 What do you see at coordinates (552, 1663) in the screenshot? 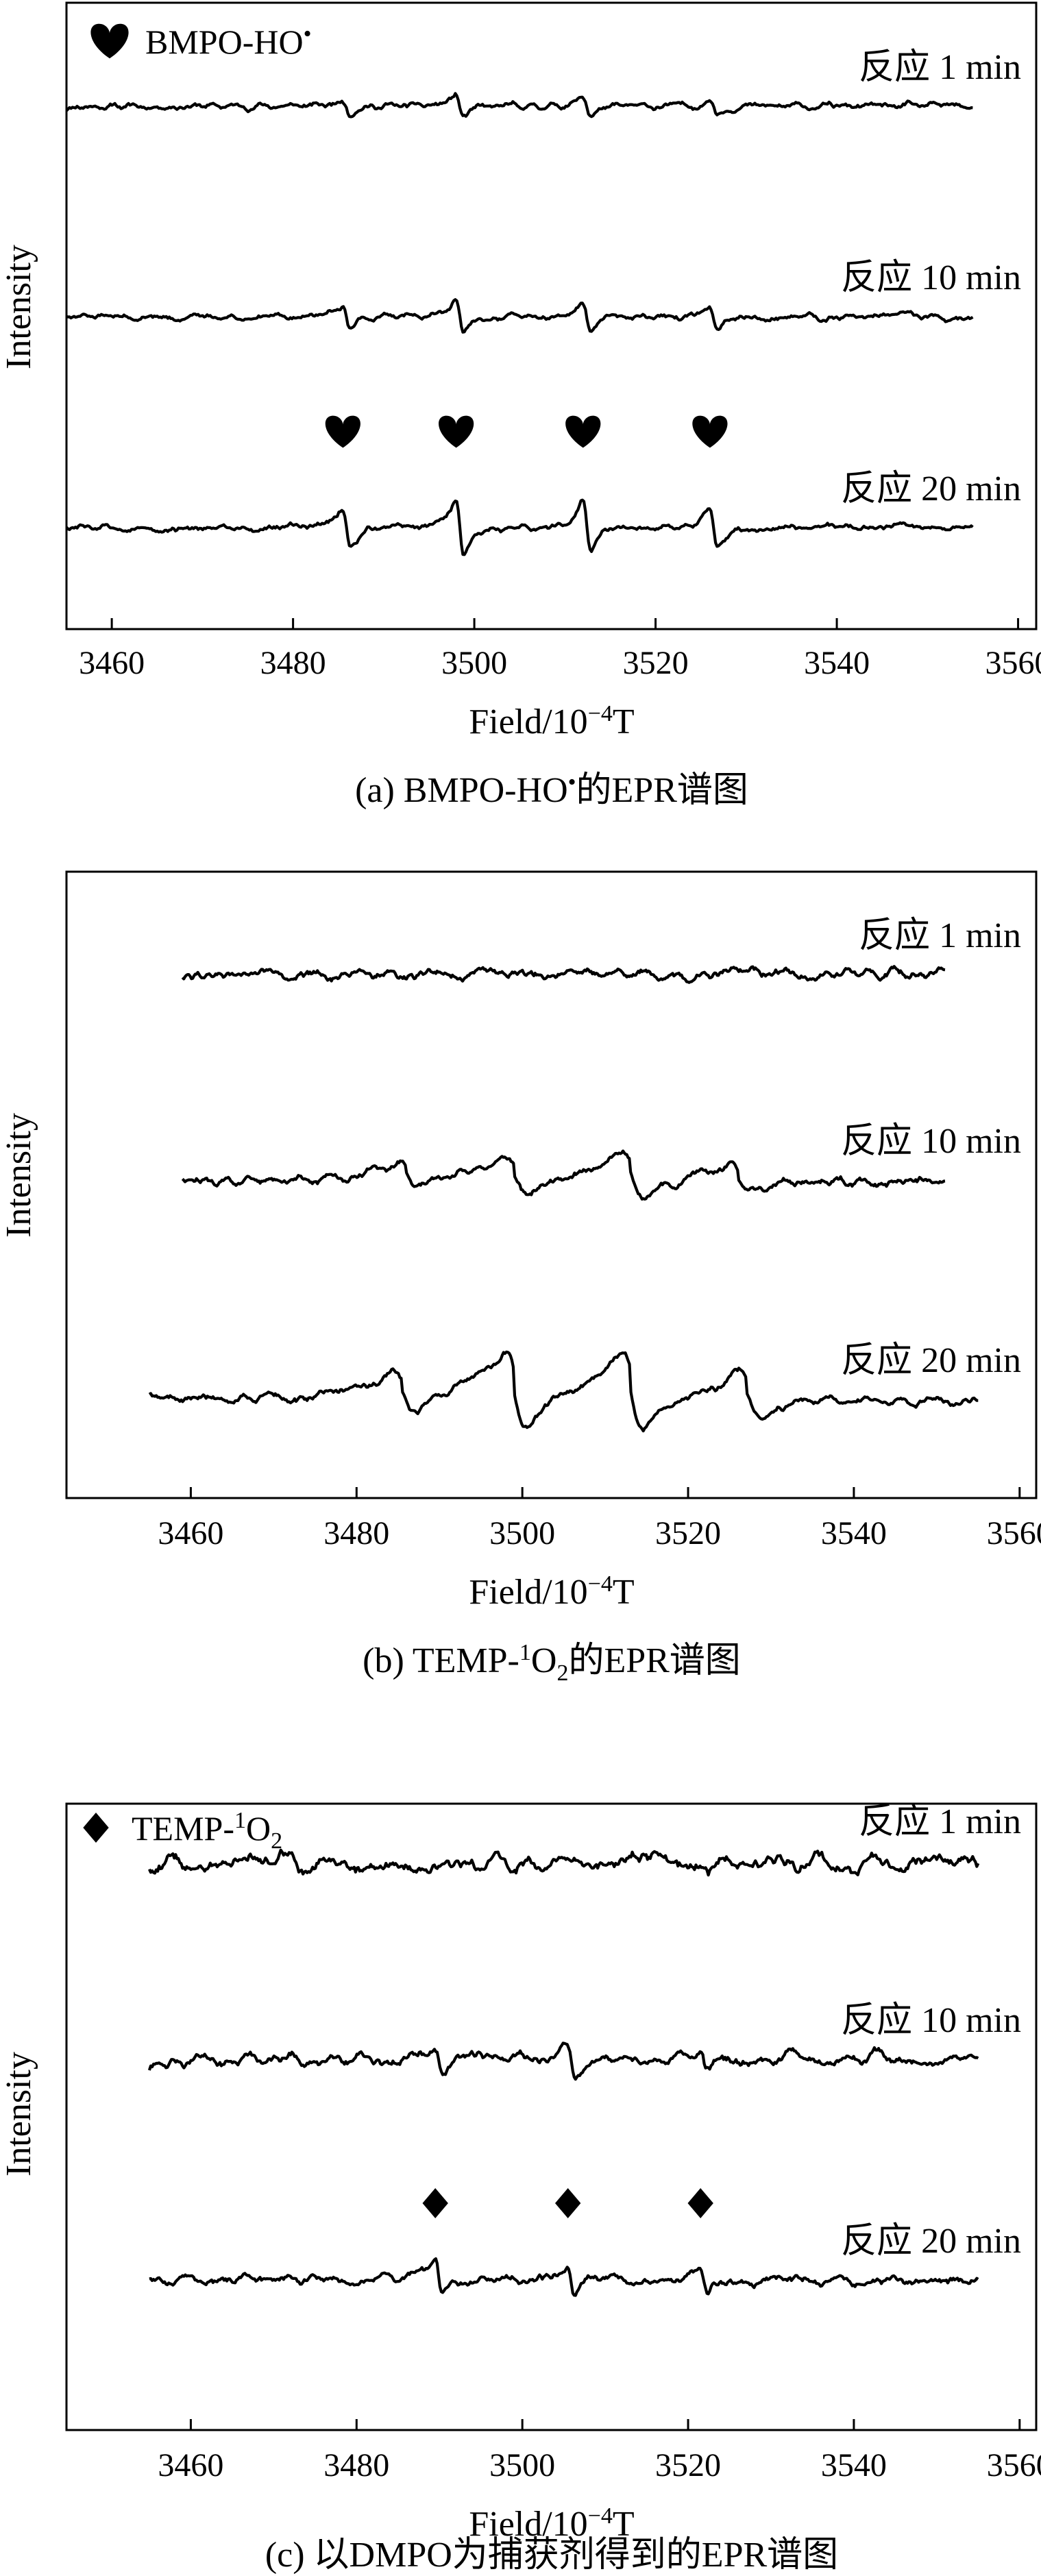
I see `caption: (b) TEMP-1O2的EPR谱图` at bounding box center [552, 1663].